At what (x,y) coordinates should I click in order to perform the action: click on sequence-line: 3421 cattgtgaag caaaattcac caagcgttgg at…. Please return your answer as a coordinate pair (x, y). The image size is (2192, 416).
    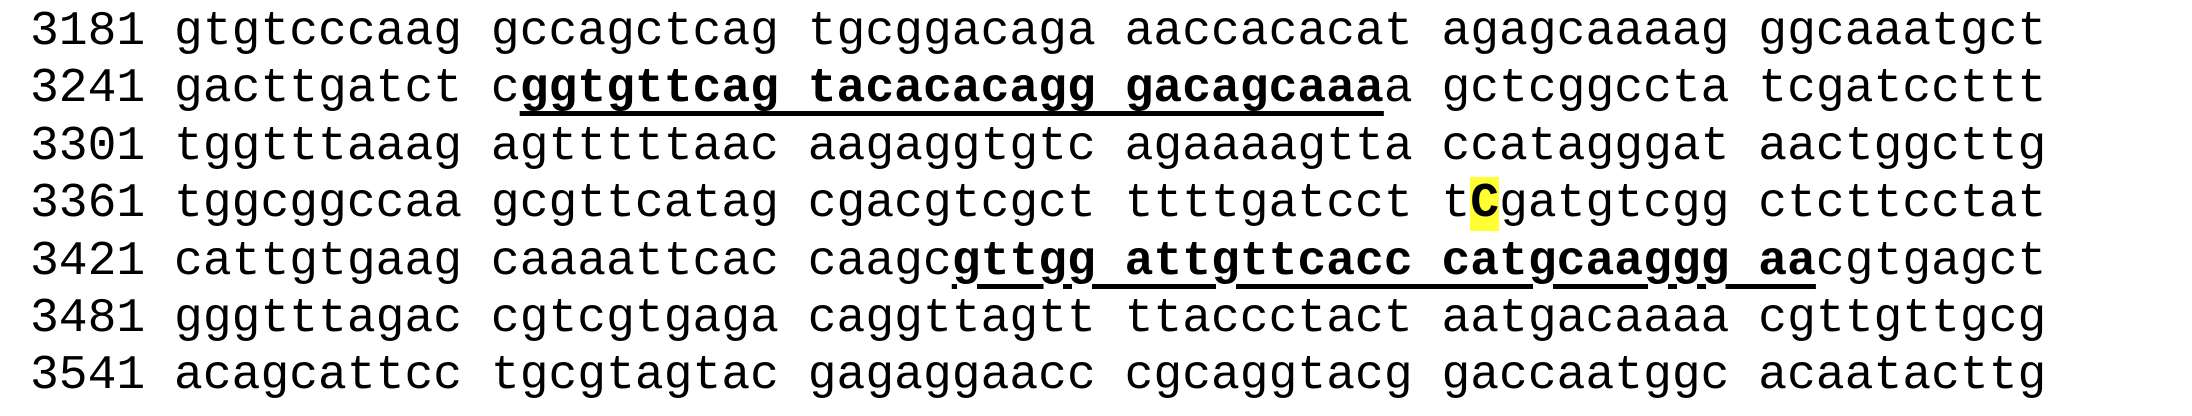
    Looking at the image, I should click on (1038, 262).